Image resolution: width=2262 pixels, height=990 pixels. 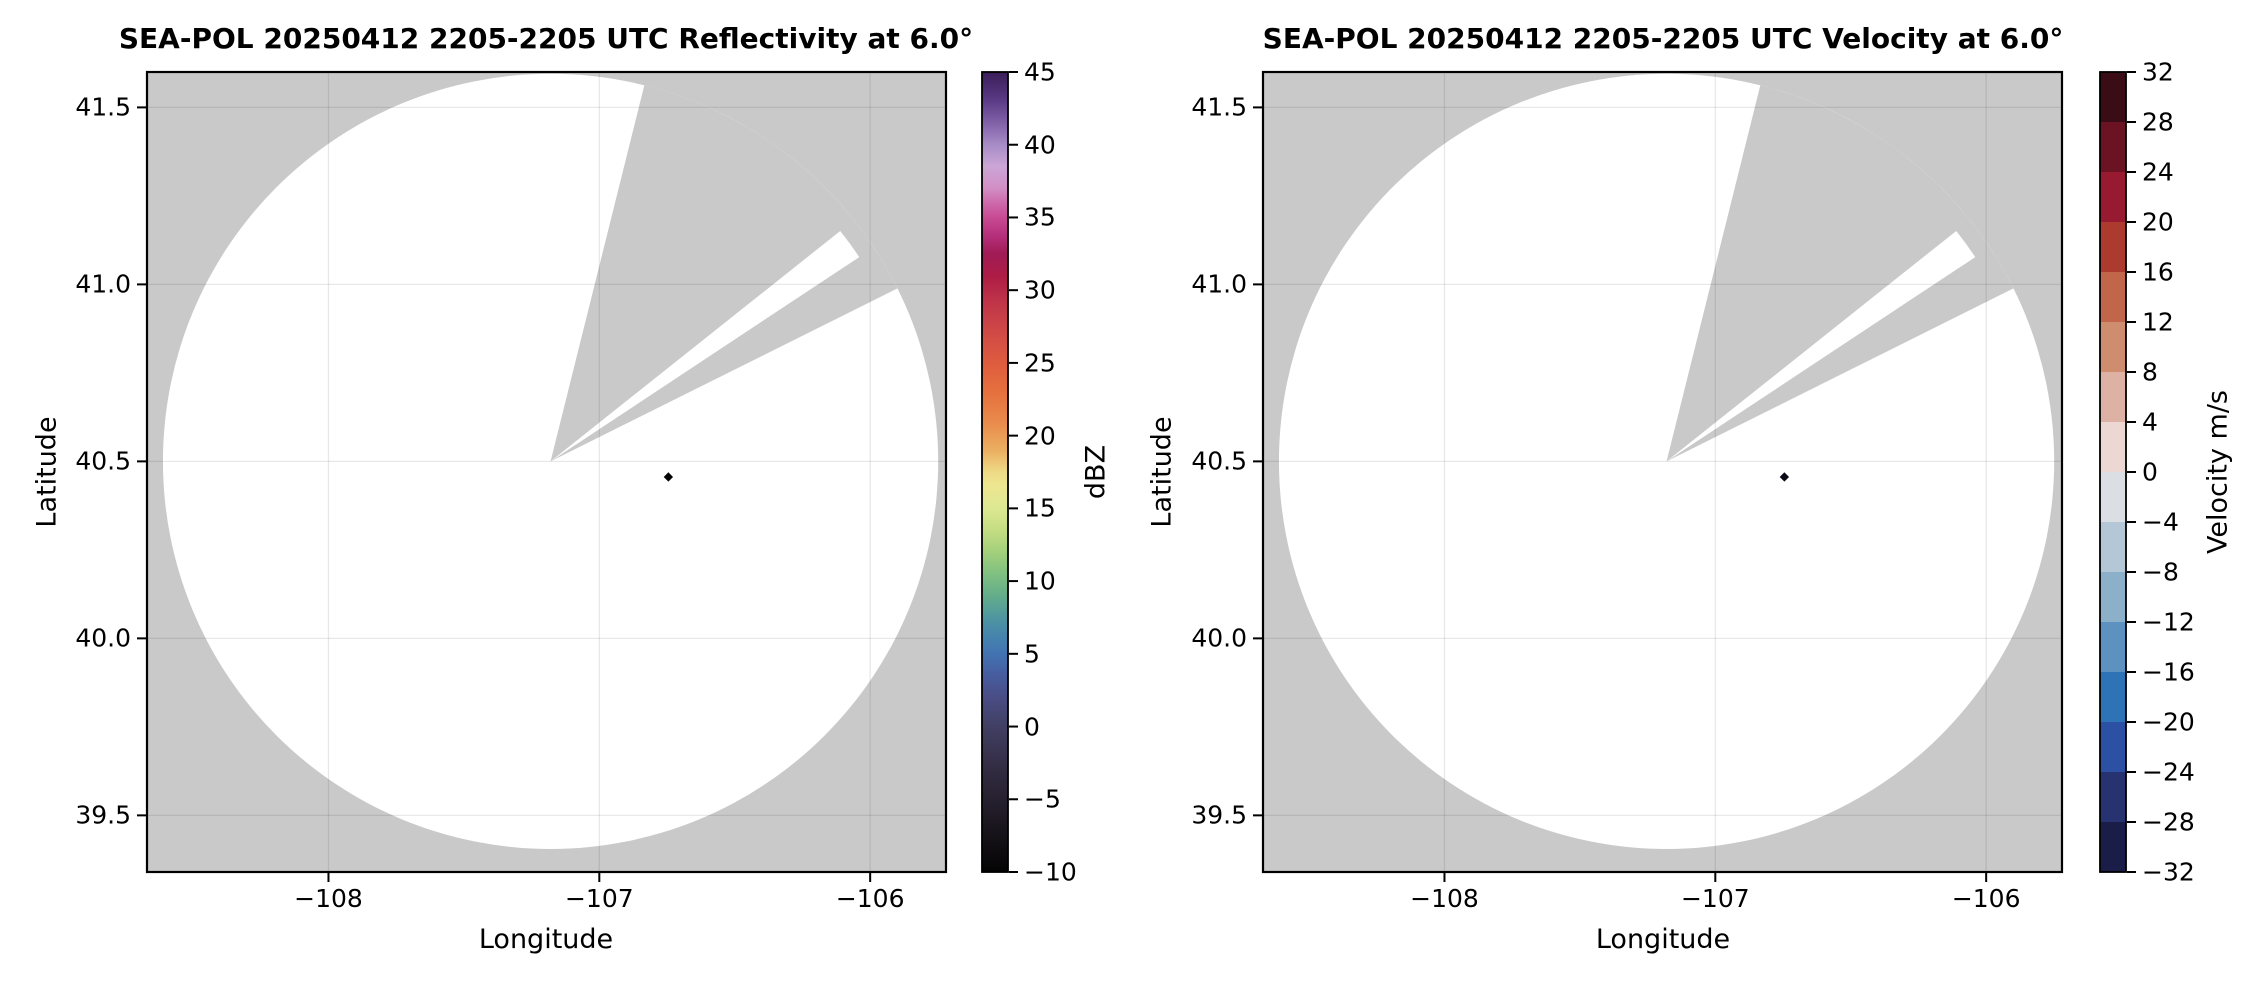 I want to click on colorbar-tick-label: 16, so click(x=2158, y=272).